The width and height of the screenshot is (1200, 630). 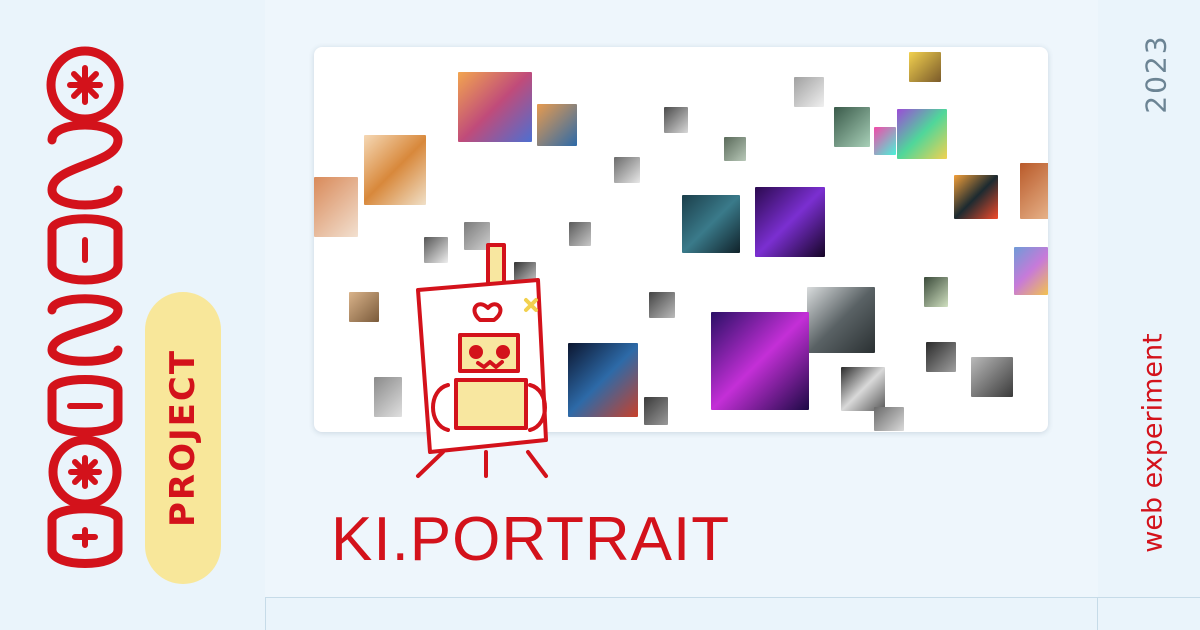 What do you see at coordinates (482, 360) in the screenshot?
I see `robot-painter-easel-icon` at bounding box center [482, 360].